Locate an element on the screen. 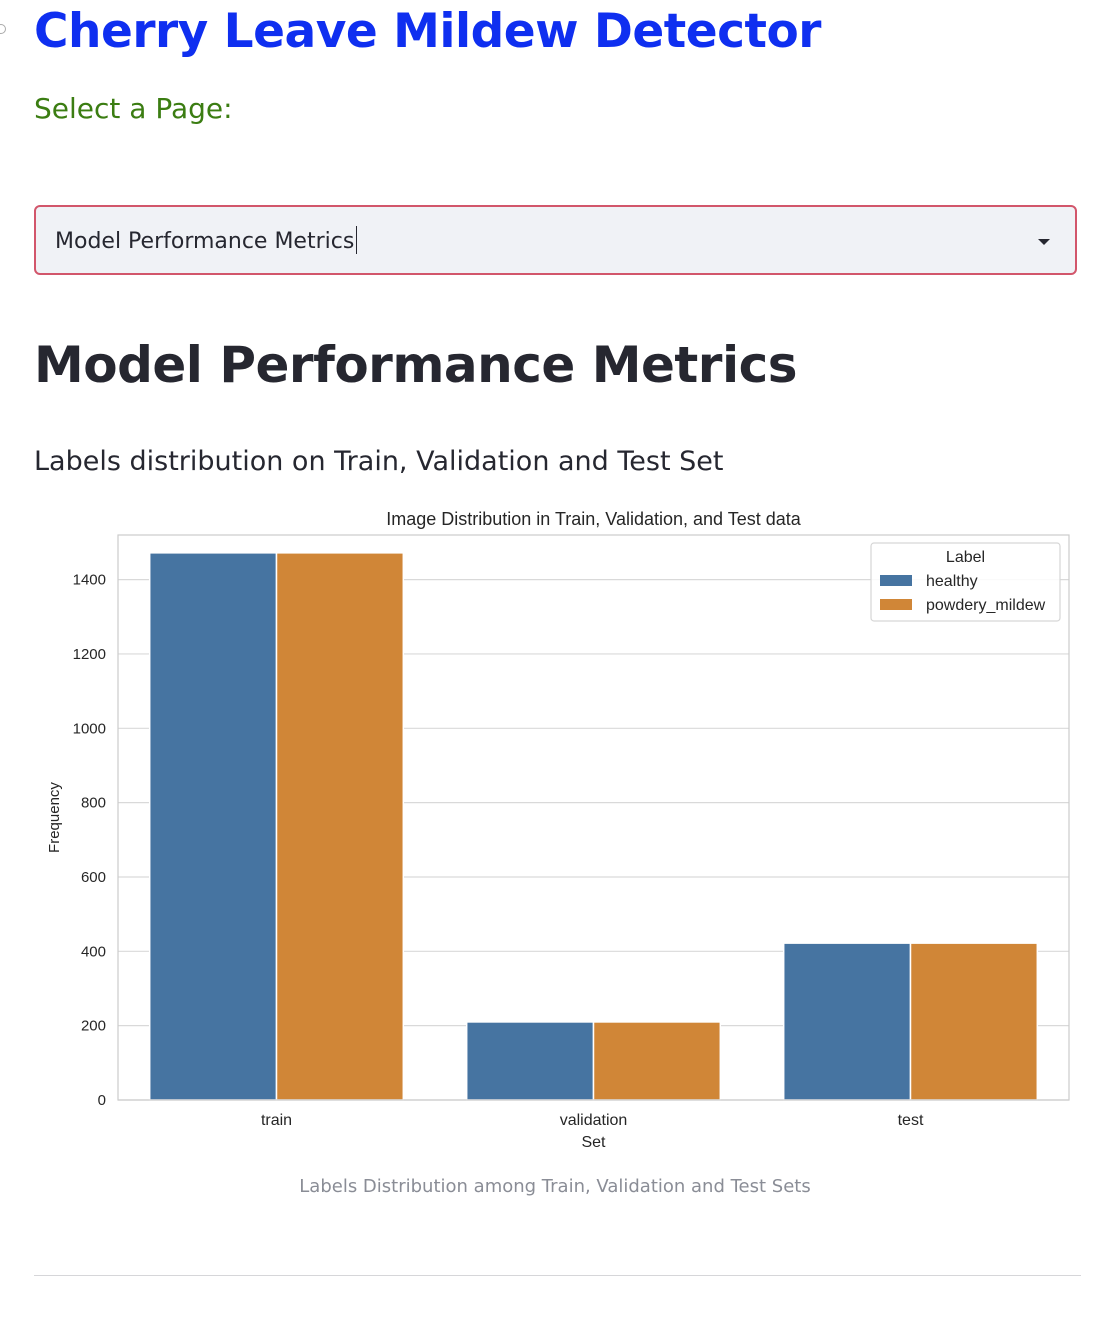 The image size is (1110, 1324). legend-swatch-powdery_mildew is located at coordinates (896, 604).